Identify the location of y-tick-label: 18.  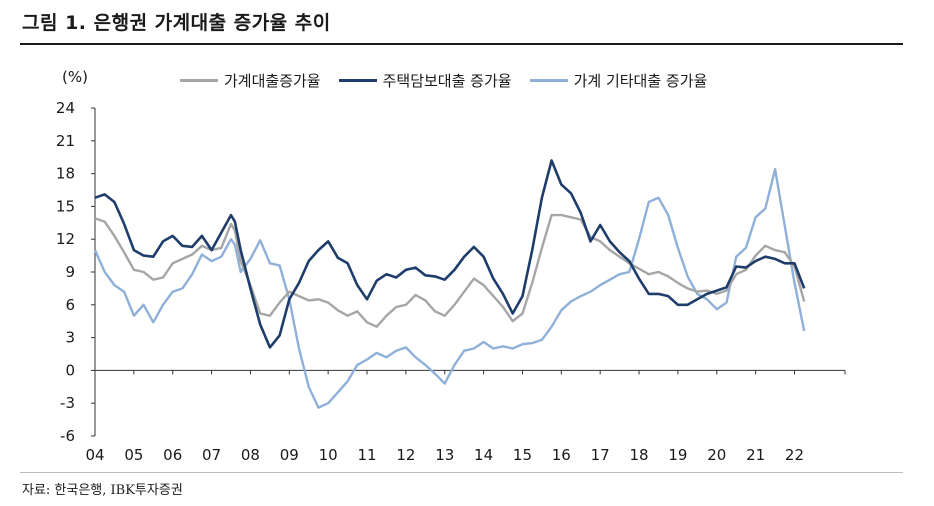
(65, 174).